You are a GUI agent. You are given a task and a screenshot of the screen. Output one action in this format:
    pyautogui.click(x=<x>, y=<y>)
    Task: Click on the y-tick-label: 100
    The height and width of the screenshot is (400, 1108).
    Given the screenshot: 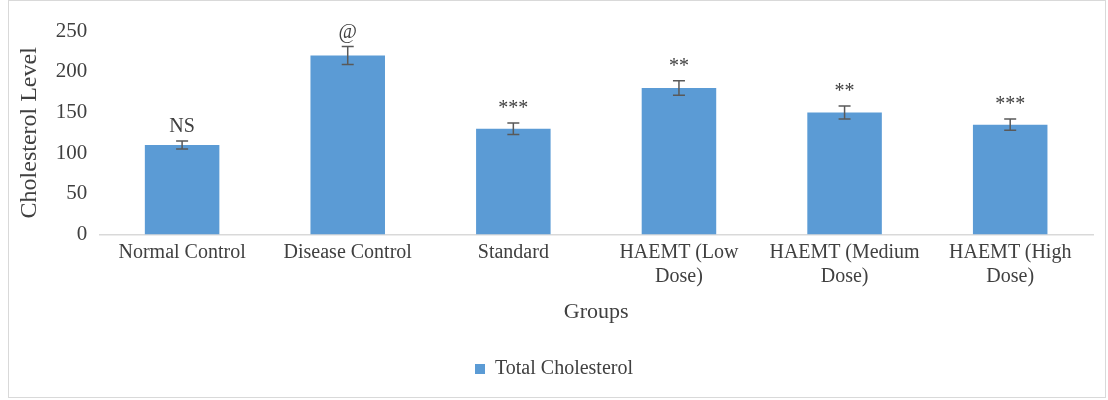 What is the action you would take?
    pyautogui.click(x=71, y=151)
    